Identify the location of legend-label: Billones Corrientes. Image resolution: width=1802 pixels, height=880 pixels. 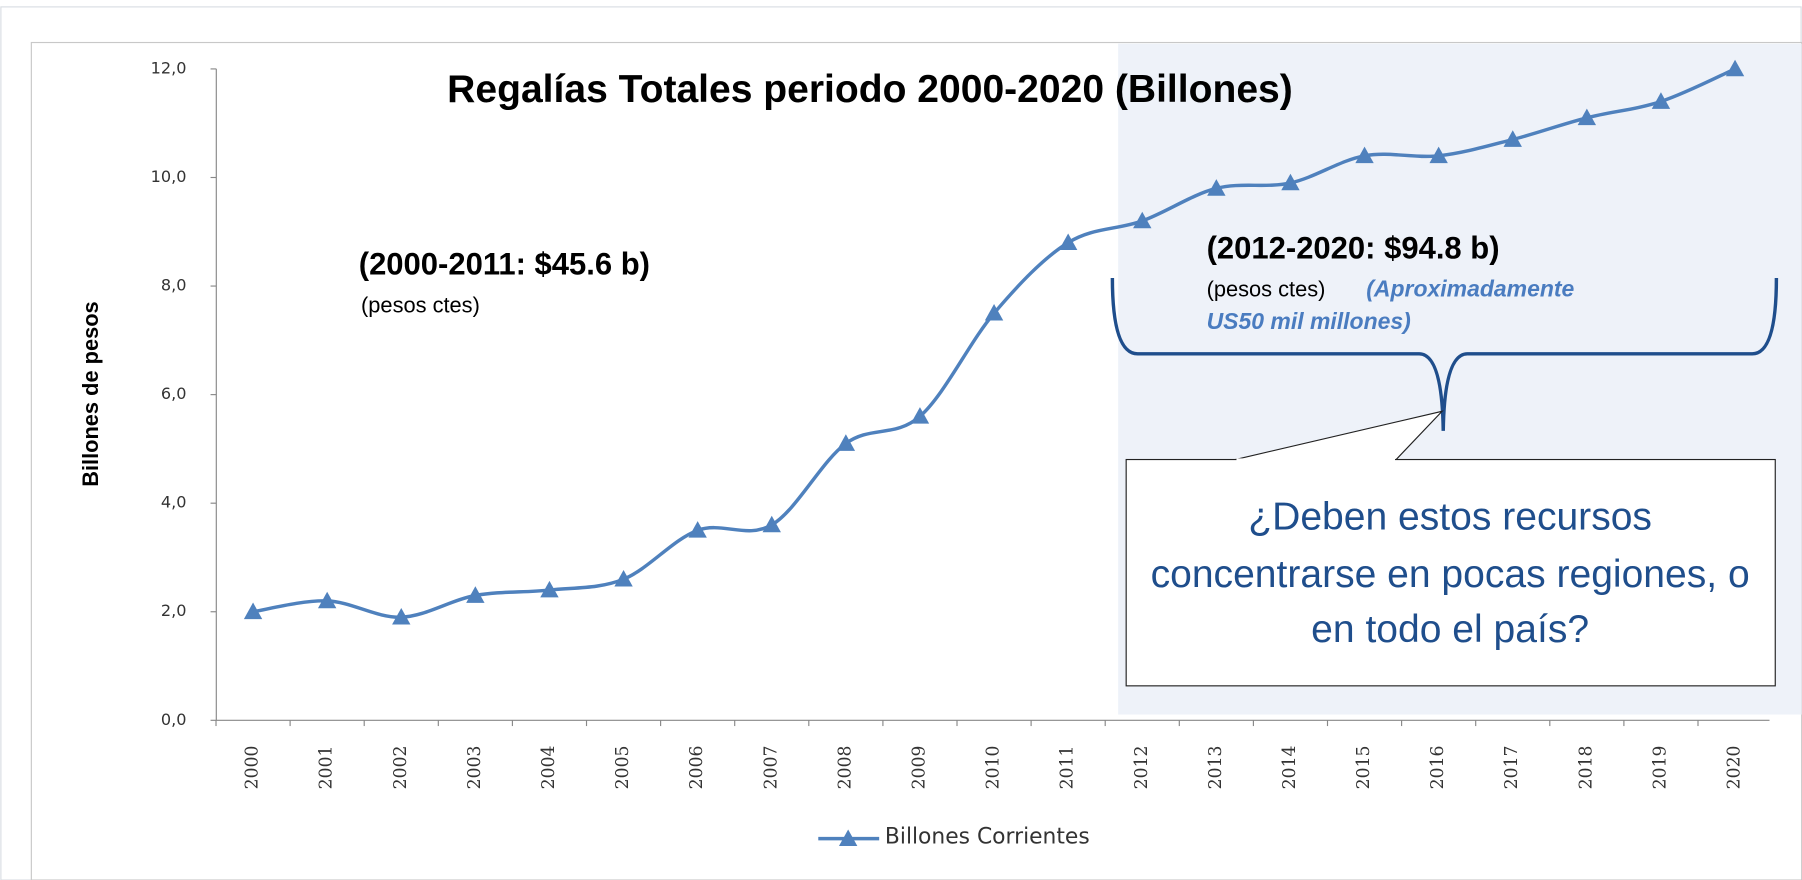
(987, 836).